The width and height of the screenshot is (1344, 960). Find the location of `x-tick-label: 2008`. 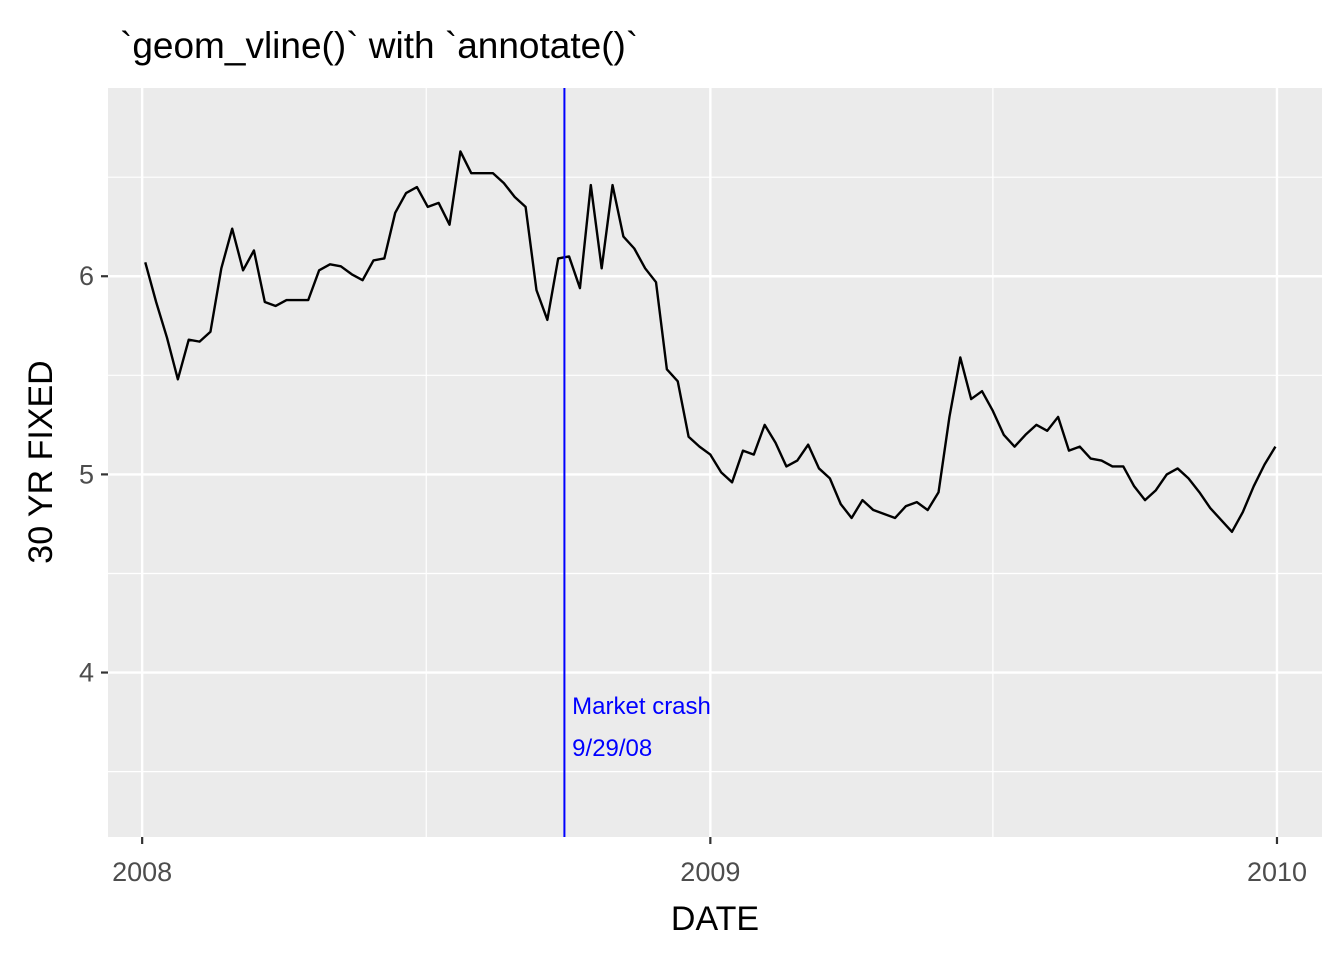

x-tick-label: 2008 is located at coordinates (142, 872).